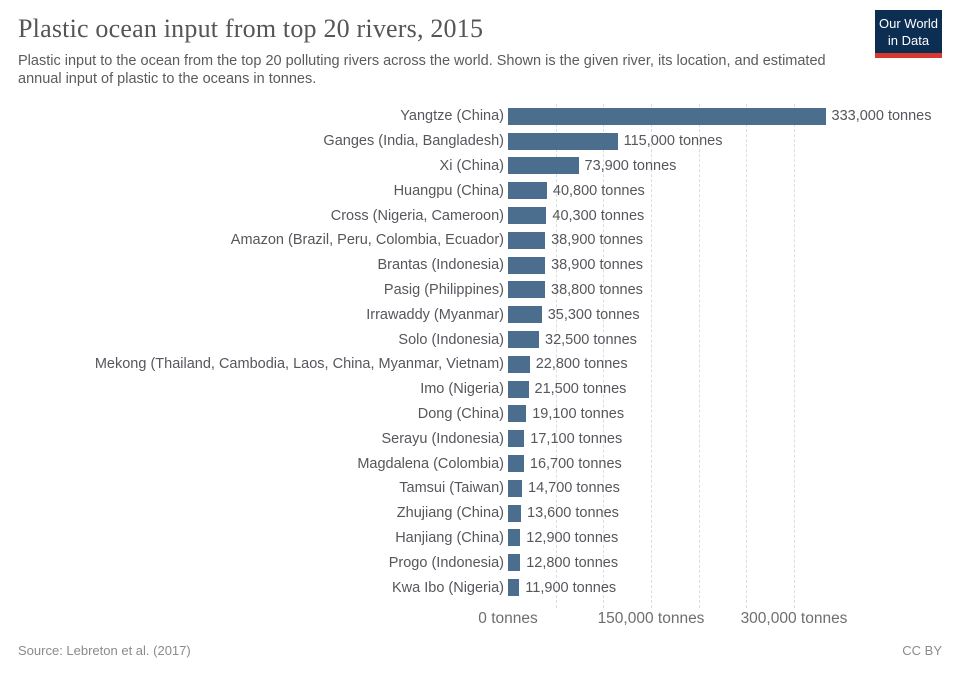 This screenshot has width=960, height=678. I want to click on bar-row: Pasig (Philippines) 38,800 tonnes, so click(480, 290).